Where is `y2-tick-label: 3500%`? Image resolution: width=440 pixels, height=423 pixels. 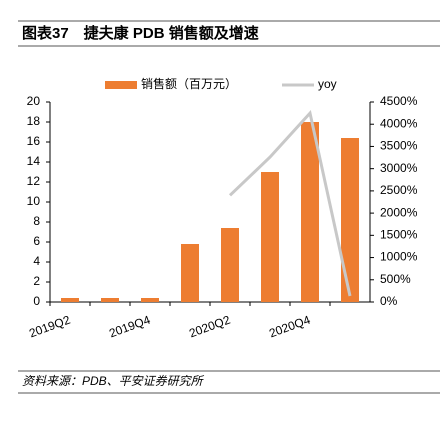 y2-tick-label: 3500% is located at coordinates (399, 146).